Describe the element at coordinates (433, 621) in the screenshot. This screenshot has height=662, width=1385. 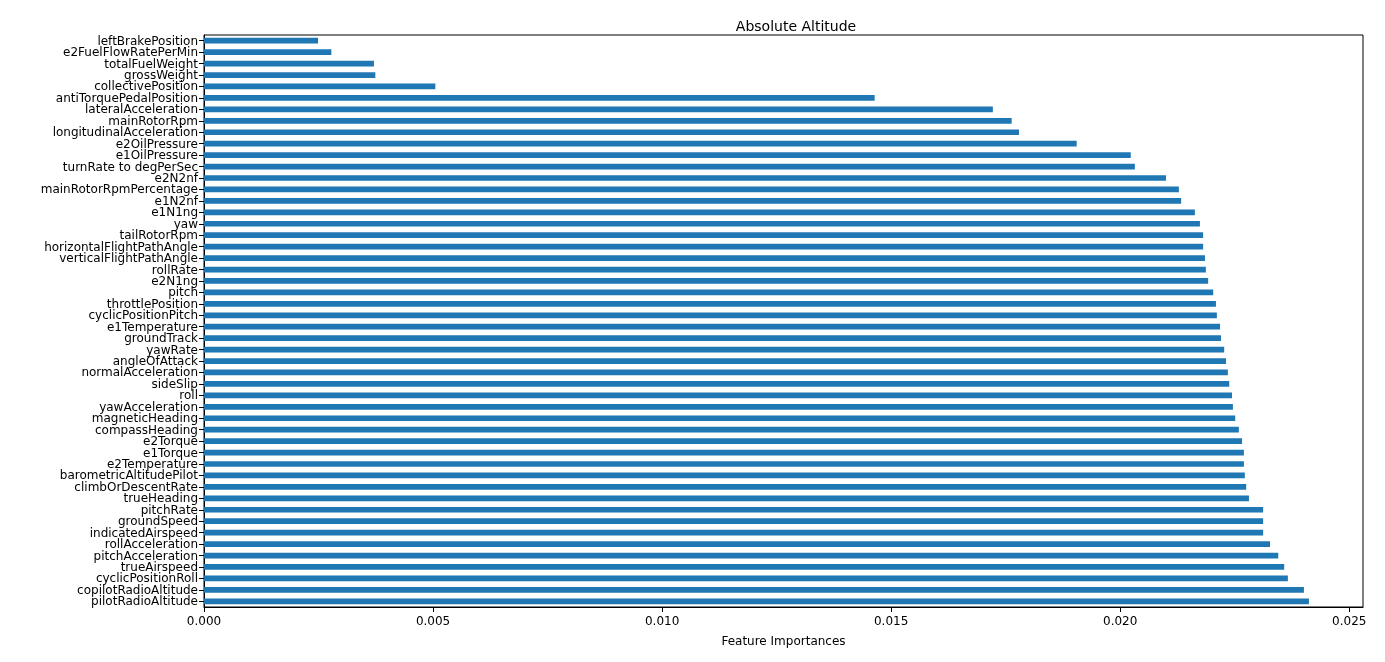
I see `x-tick-label: 0.005` at that location.